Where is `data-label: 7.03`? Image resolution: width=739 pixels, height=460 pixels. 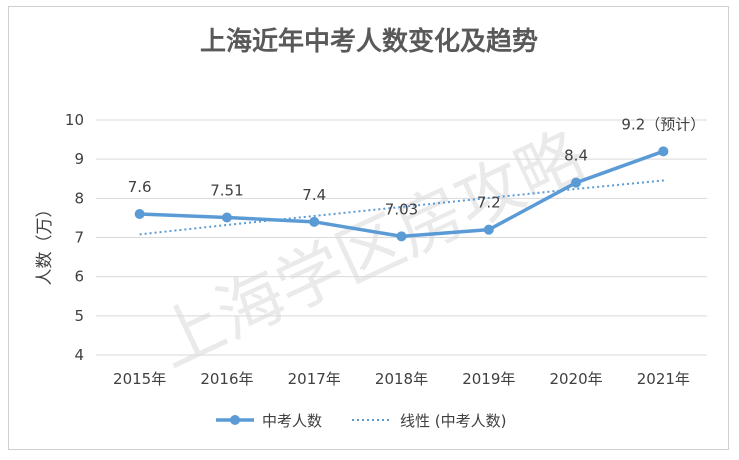
data-label: 7.03 is located at coordinates (401, 209).